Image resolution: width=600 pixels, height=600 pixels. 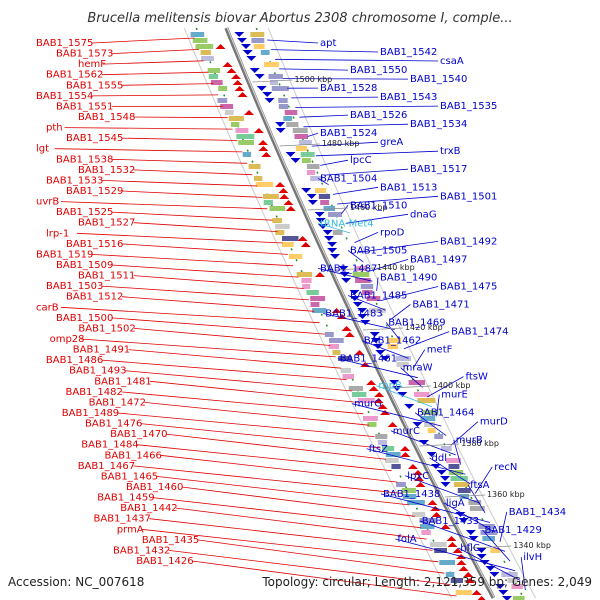 What do you see at coordinates (378, 449) in the screenshot?
I see `right-gene-label: ftsZ` at bounding box center [378, 449].